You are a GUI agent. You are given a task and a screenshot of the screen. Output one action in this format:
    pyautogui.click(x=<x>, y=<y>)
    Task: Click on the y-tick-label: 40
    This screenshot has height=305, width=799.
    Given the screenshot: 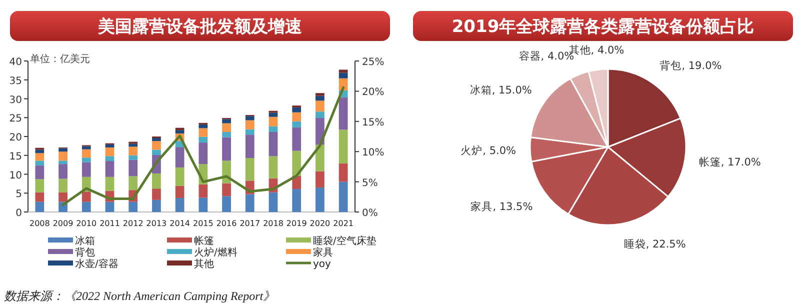 What is the action you would take?
    pyautogui.click(x=15, y=62)
    